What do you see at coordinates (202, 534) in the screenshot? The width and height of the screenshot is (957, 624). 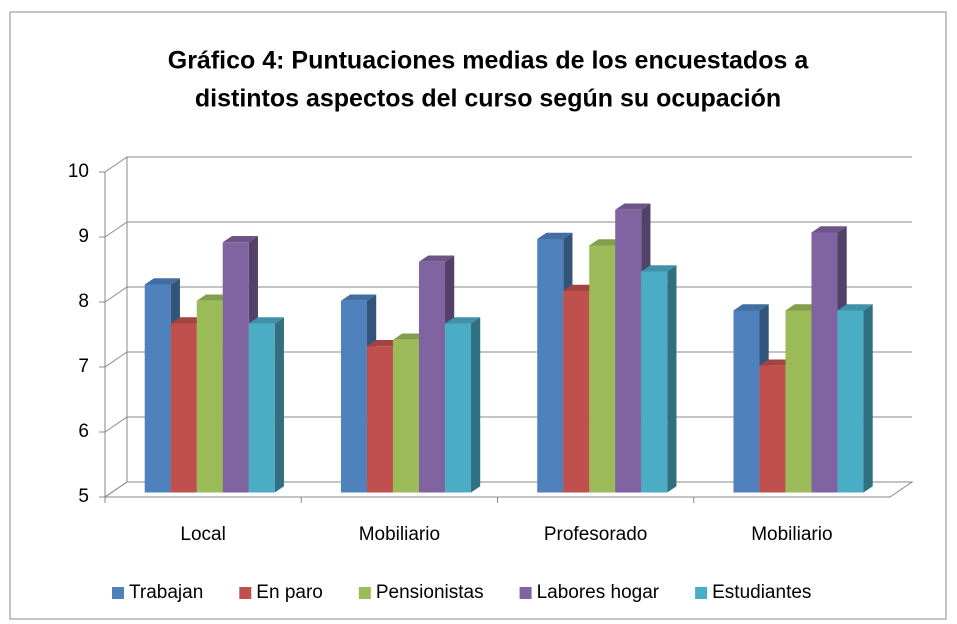 I see `x-tick-label: Local` at bounding box center [202, 534].